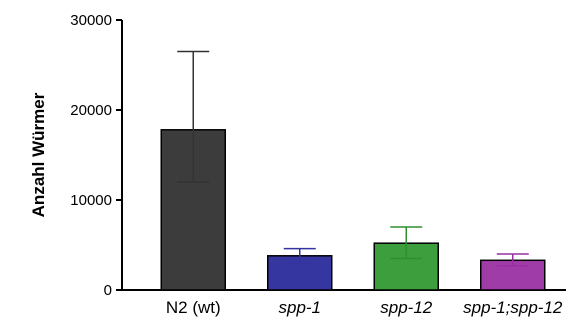 This screenshot has width=566, height=320. What do you see at coordinates (91, 200) in the screenshot?
I see `y-tick-label: 10000` at bounding box center [91, 200].